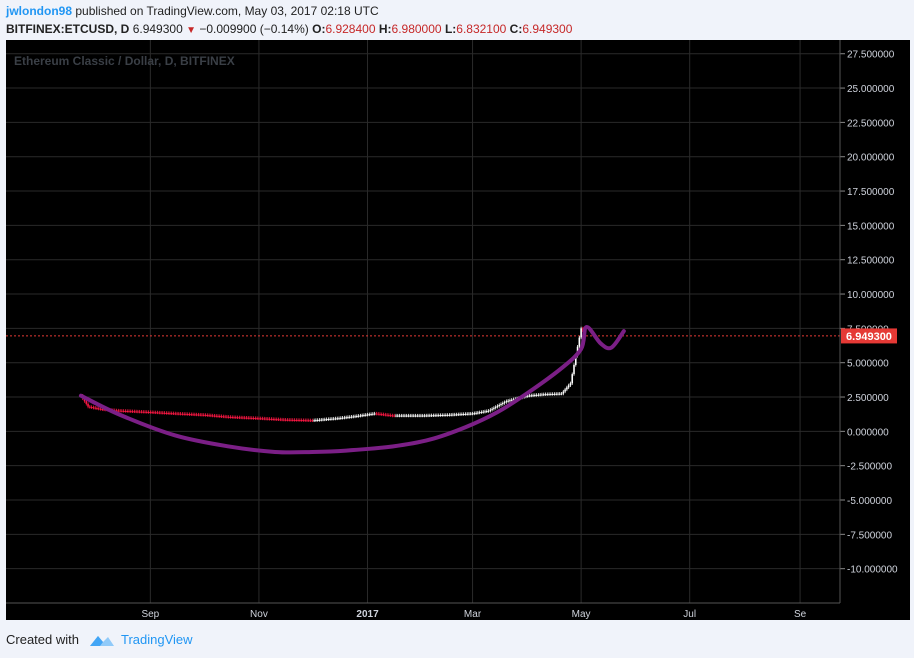 The height and width of the screenshot is (658, 914). Describe the element at coordinates (259, 614) in the screenshot. I see `x-tick-label: Nov` at that location.